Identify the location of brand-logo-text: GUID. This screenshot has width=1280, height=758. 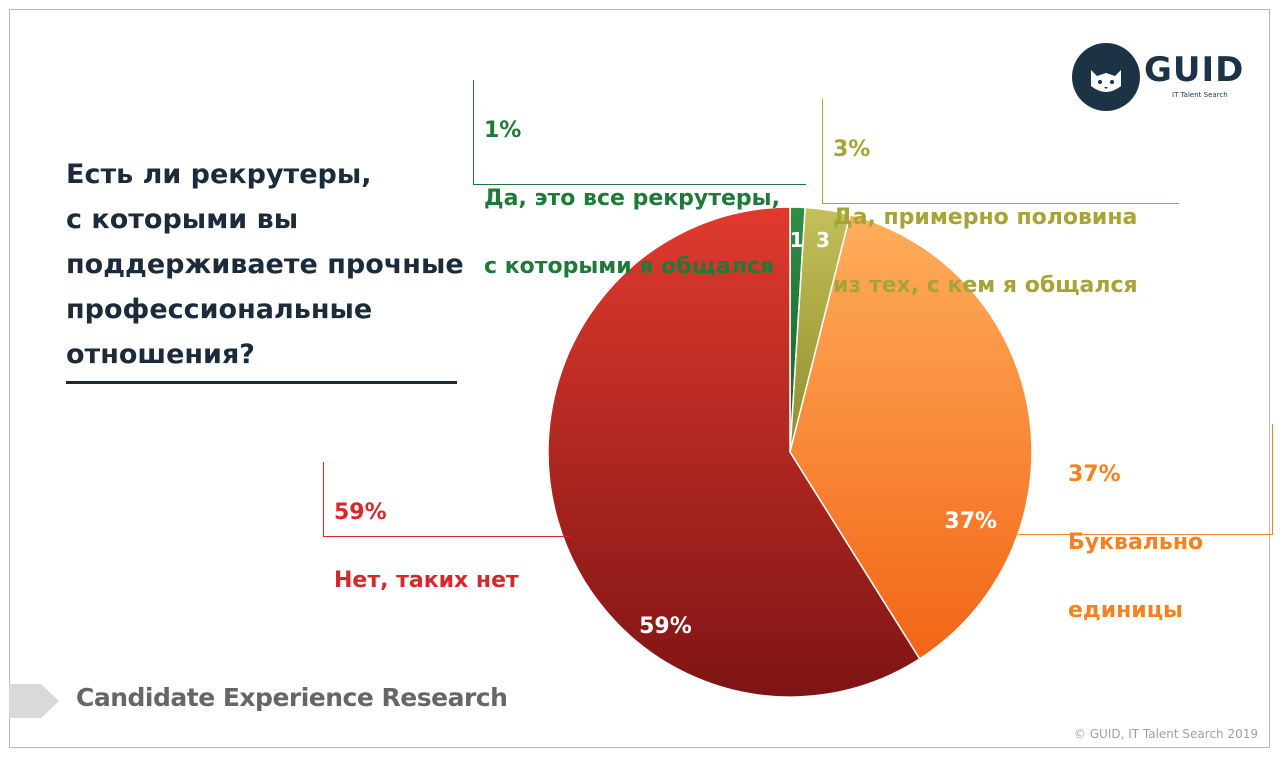
(1194, 70).